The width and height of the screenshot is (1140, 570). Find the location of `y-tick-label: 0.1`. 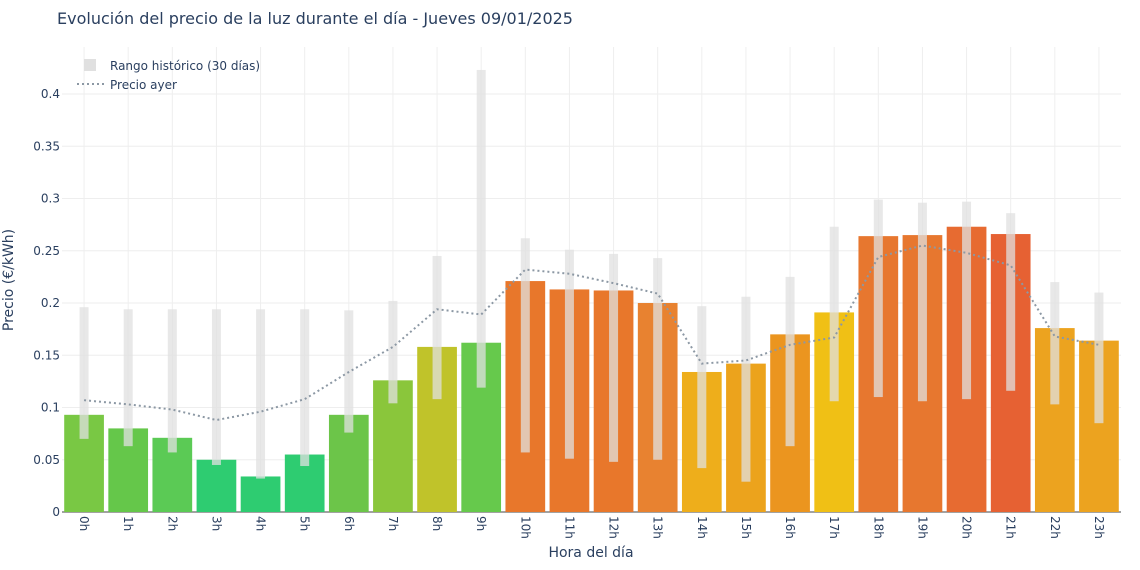

y-tick-label: 0.1 is located at coordinates (50, 408).